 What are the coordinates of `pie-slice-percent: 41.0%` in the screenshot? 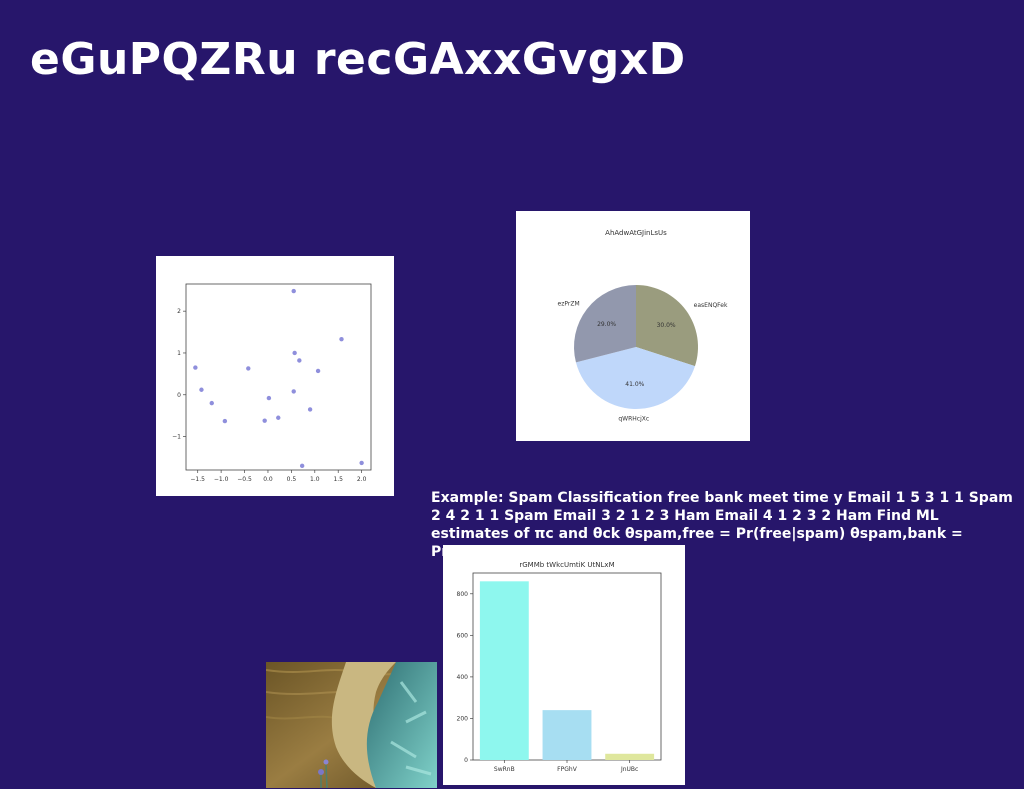 It's located at (634, 384).